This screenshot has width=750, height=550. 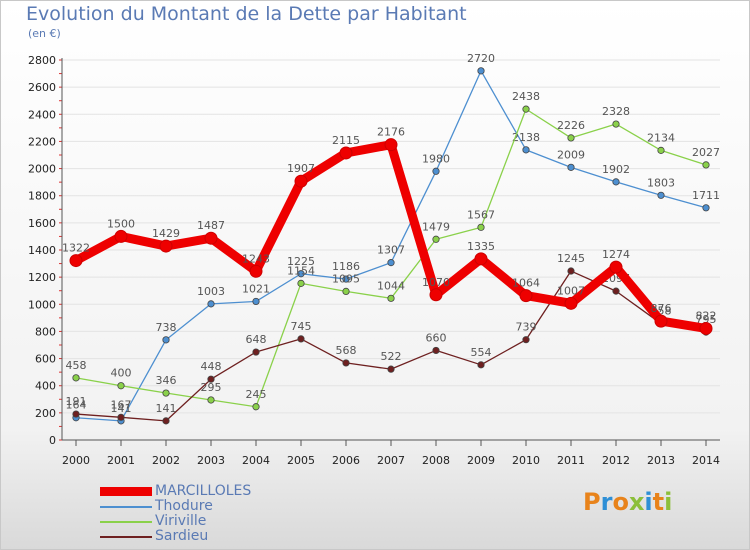 What do you see at coordinates (203, 491) in the screenshot?
I see `legend-label: MARCILLOLES` at bounding box center [203, 491].